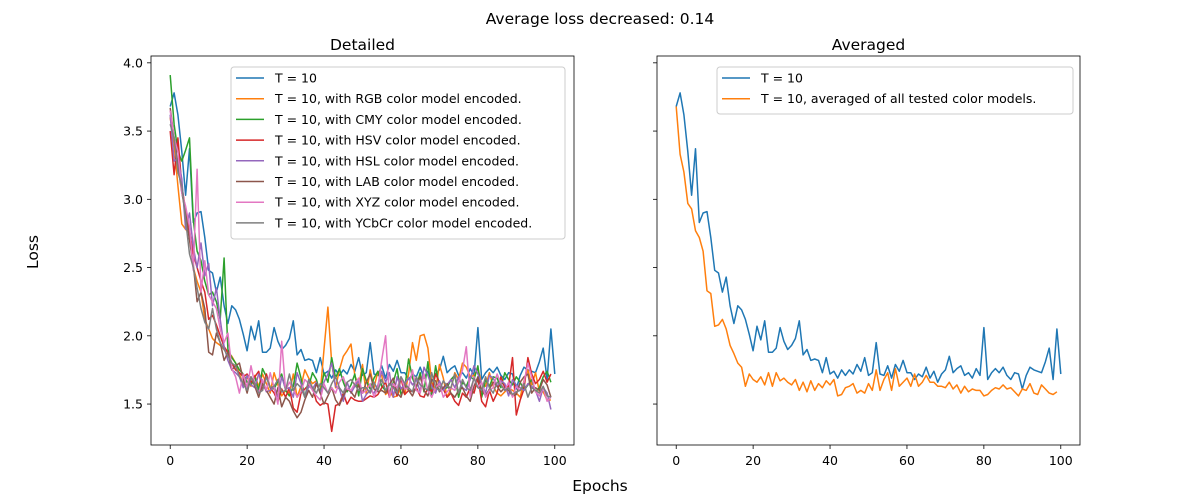 The width and height of the screenshot is (1200, 500). I want to click on averaged-title: Averaged, so click(869, 45).